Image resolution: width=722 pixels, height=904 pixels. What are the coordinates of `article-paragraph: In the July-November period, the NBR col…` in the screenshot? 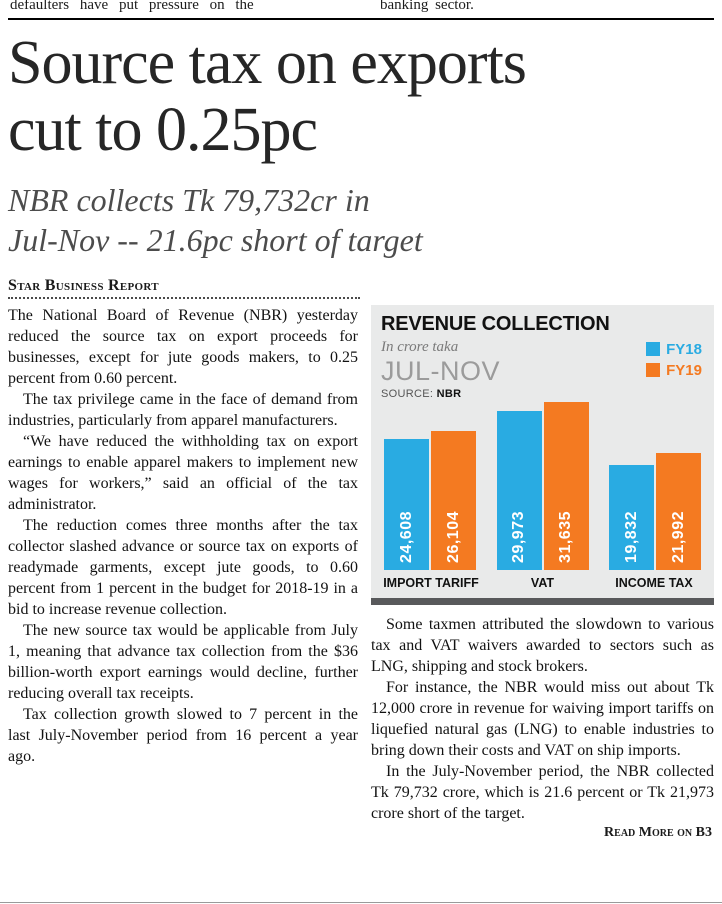 It's located at (542, 792).